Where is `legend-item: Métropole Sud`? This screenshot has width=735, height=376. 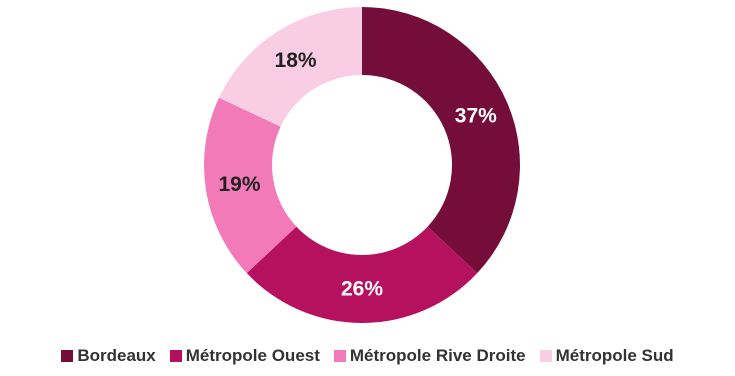 legend-item: Métropole Sud is located at coordinates (606, 356).